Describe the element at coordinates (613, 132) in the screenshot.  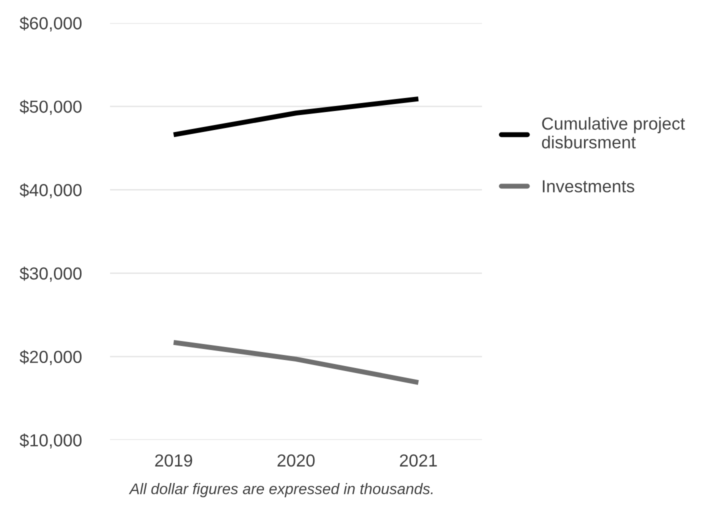
I see `legend-label: Cumulative project disbursment` at that location.